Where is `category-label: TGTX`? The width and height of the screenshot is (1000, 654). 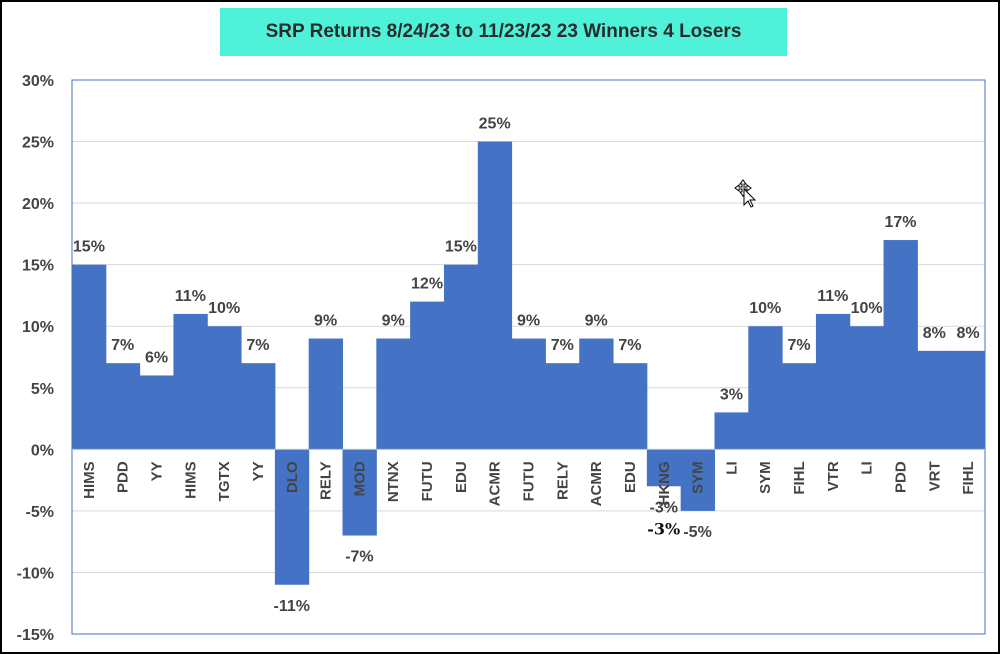 category-label: TGTX is located at coordinates (224, 481).